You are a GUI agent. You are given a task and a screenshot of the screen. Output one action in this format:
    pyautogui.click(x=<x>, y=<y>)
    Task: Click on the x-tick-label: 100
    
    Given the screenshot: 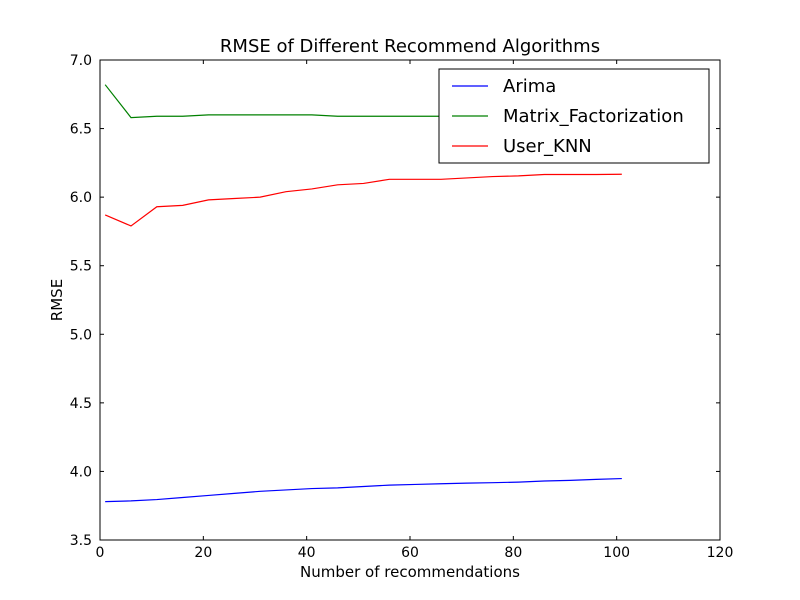 What is the action you would take?
    pyautogui.click(x=616, y=553)
    